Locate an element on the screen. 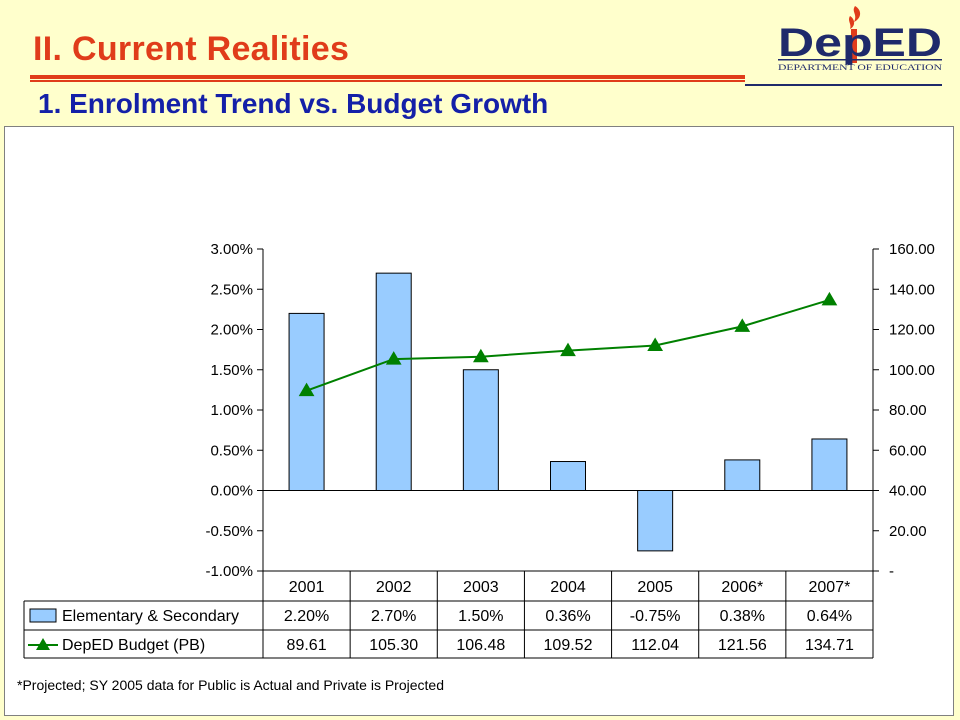 The height and width of the screenshot is (720, 960). deped-logo: DepED DEPARTMENT OF EDUCATION is located at coordinates (860, 39).